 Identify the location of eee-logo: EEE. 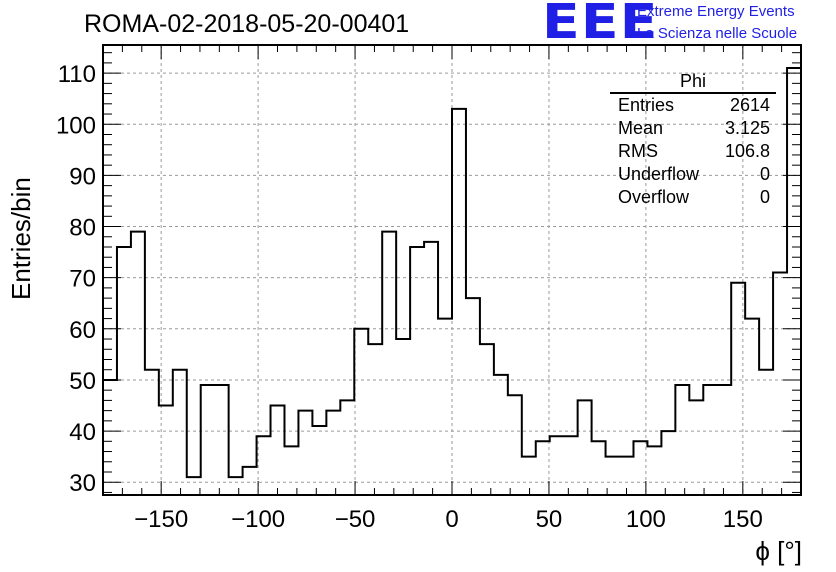
(600, 25).